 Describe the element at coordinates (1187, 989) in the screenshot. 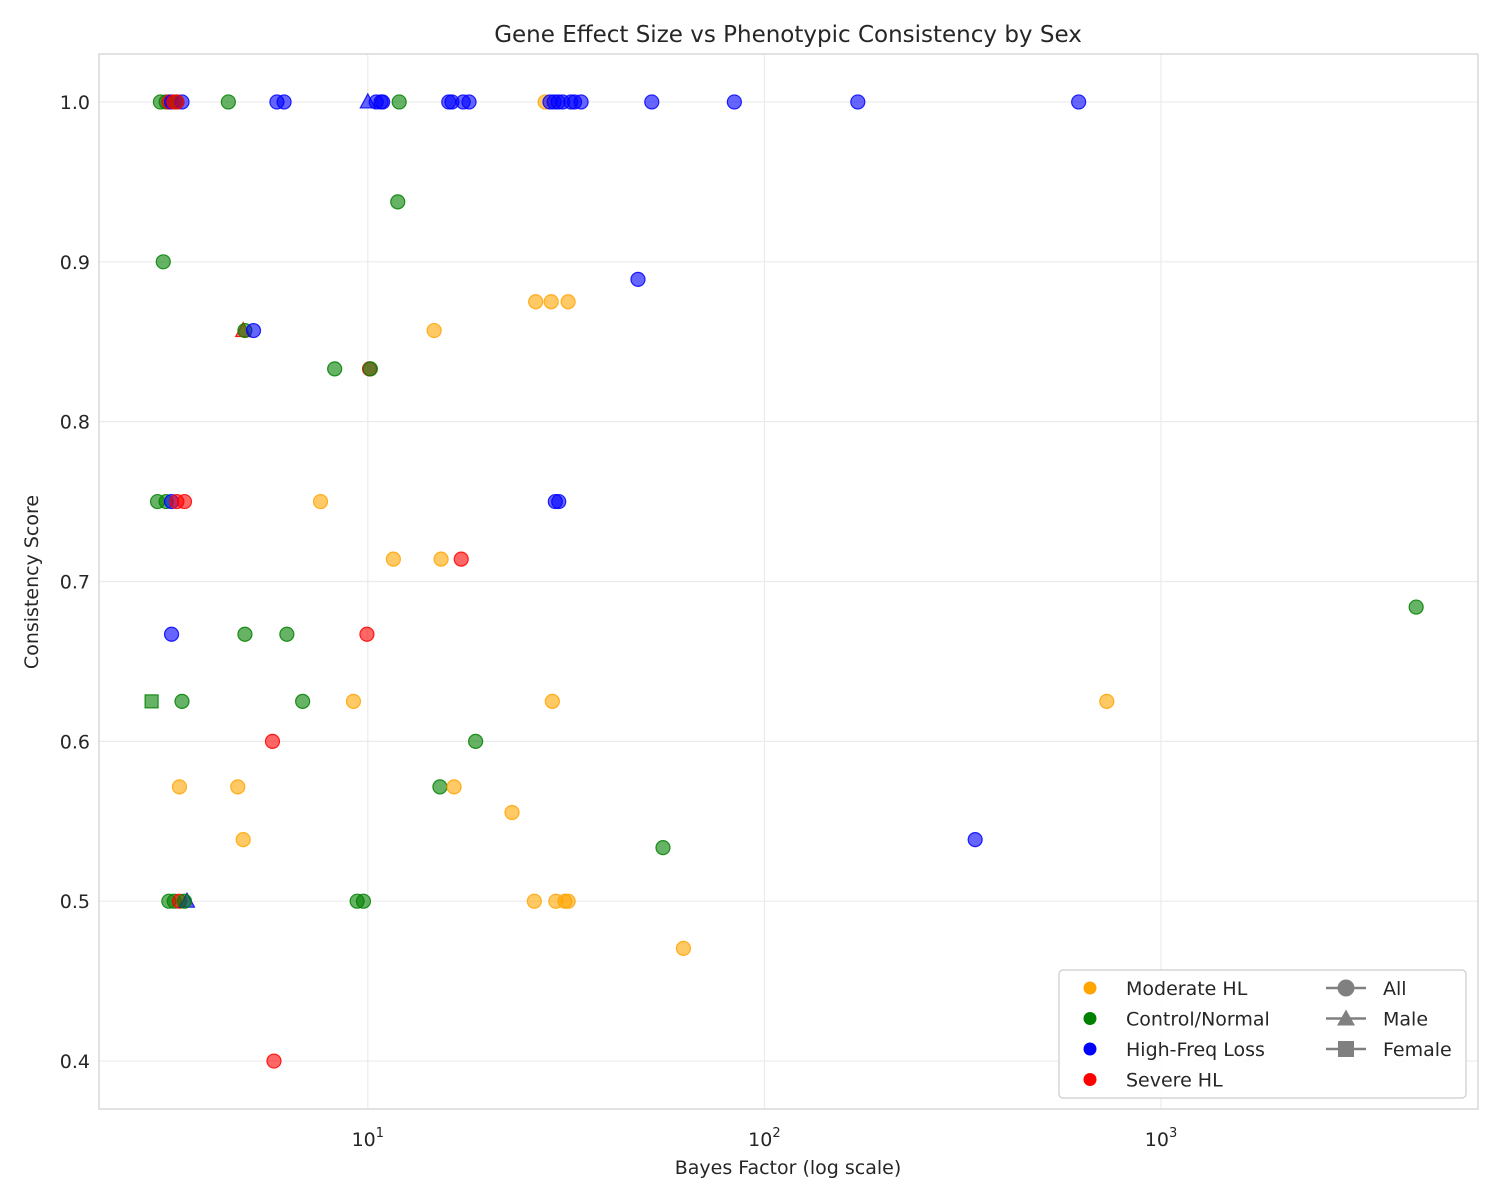

I see `legend-label-group: Moderate HL` at that location.